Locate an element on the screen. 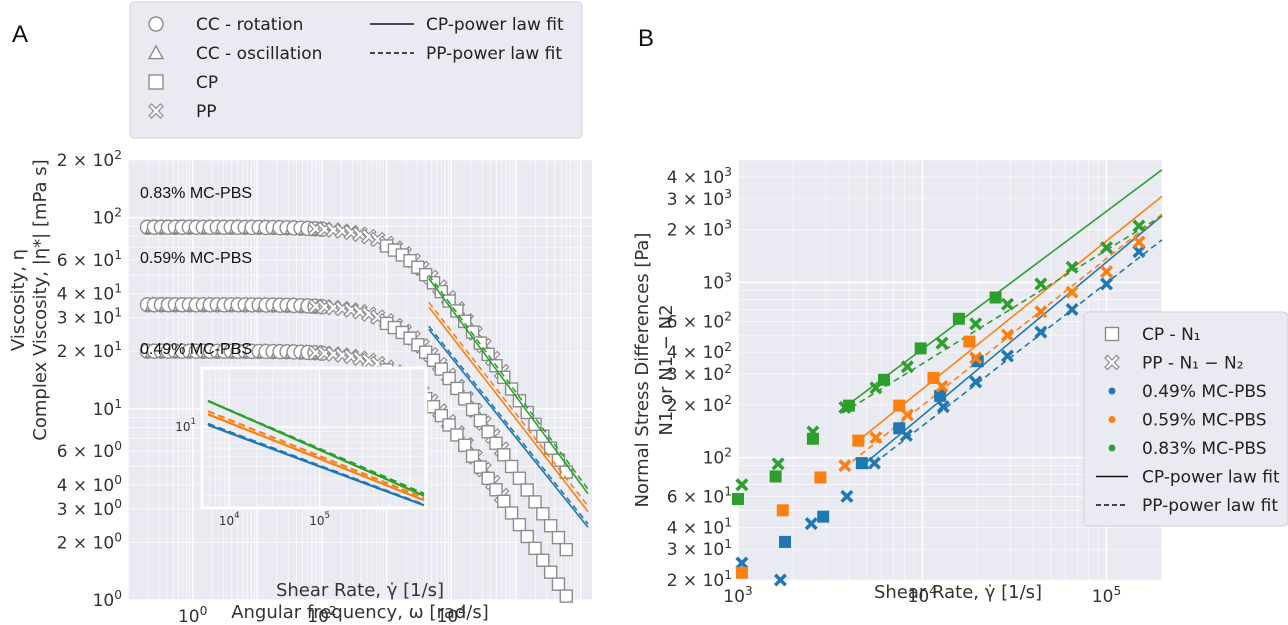 This screenshot has height=625, width=1288. a-ytick-label: 3 × 101 is located at coordinates (89, 317).